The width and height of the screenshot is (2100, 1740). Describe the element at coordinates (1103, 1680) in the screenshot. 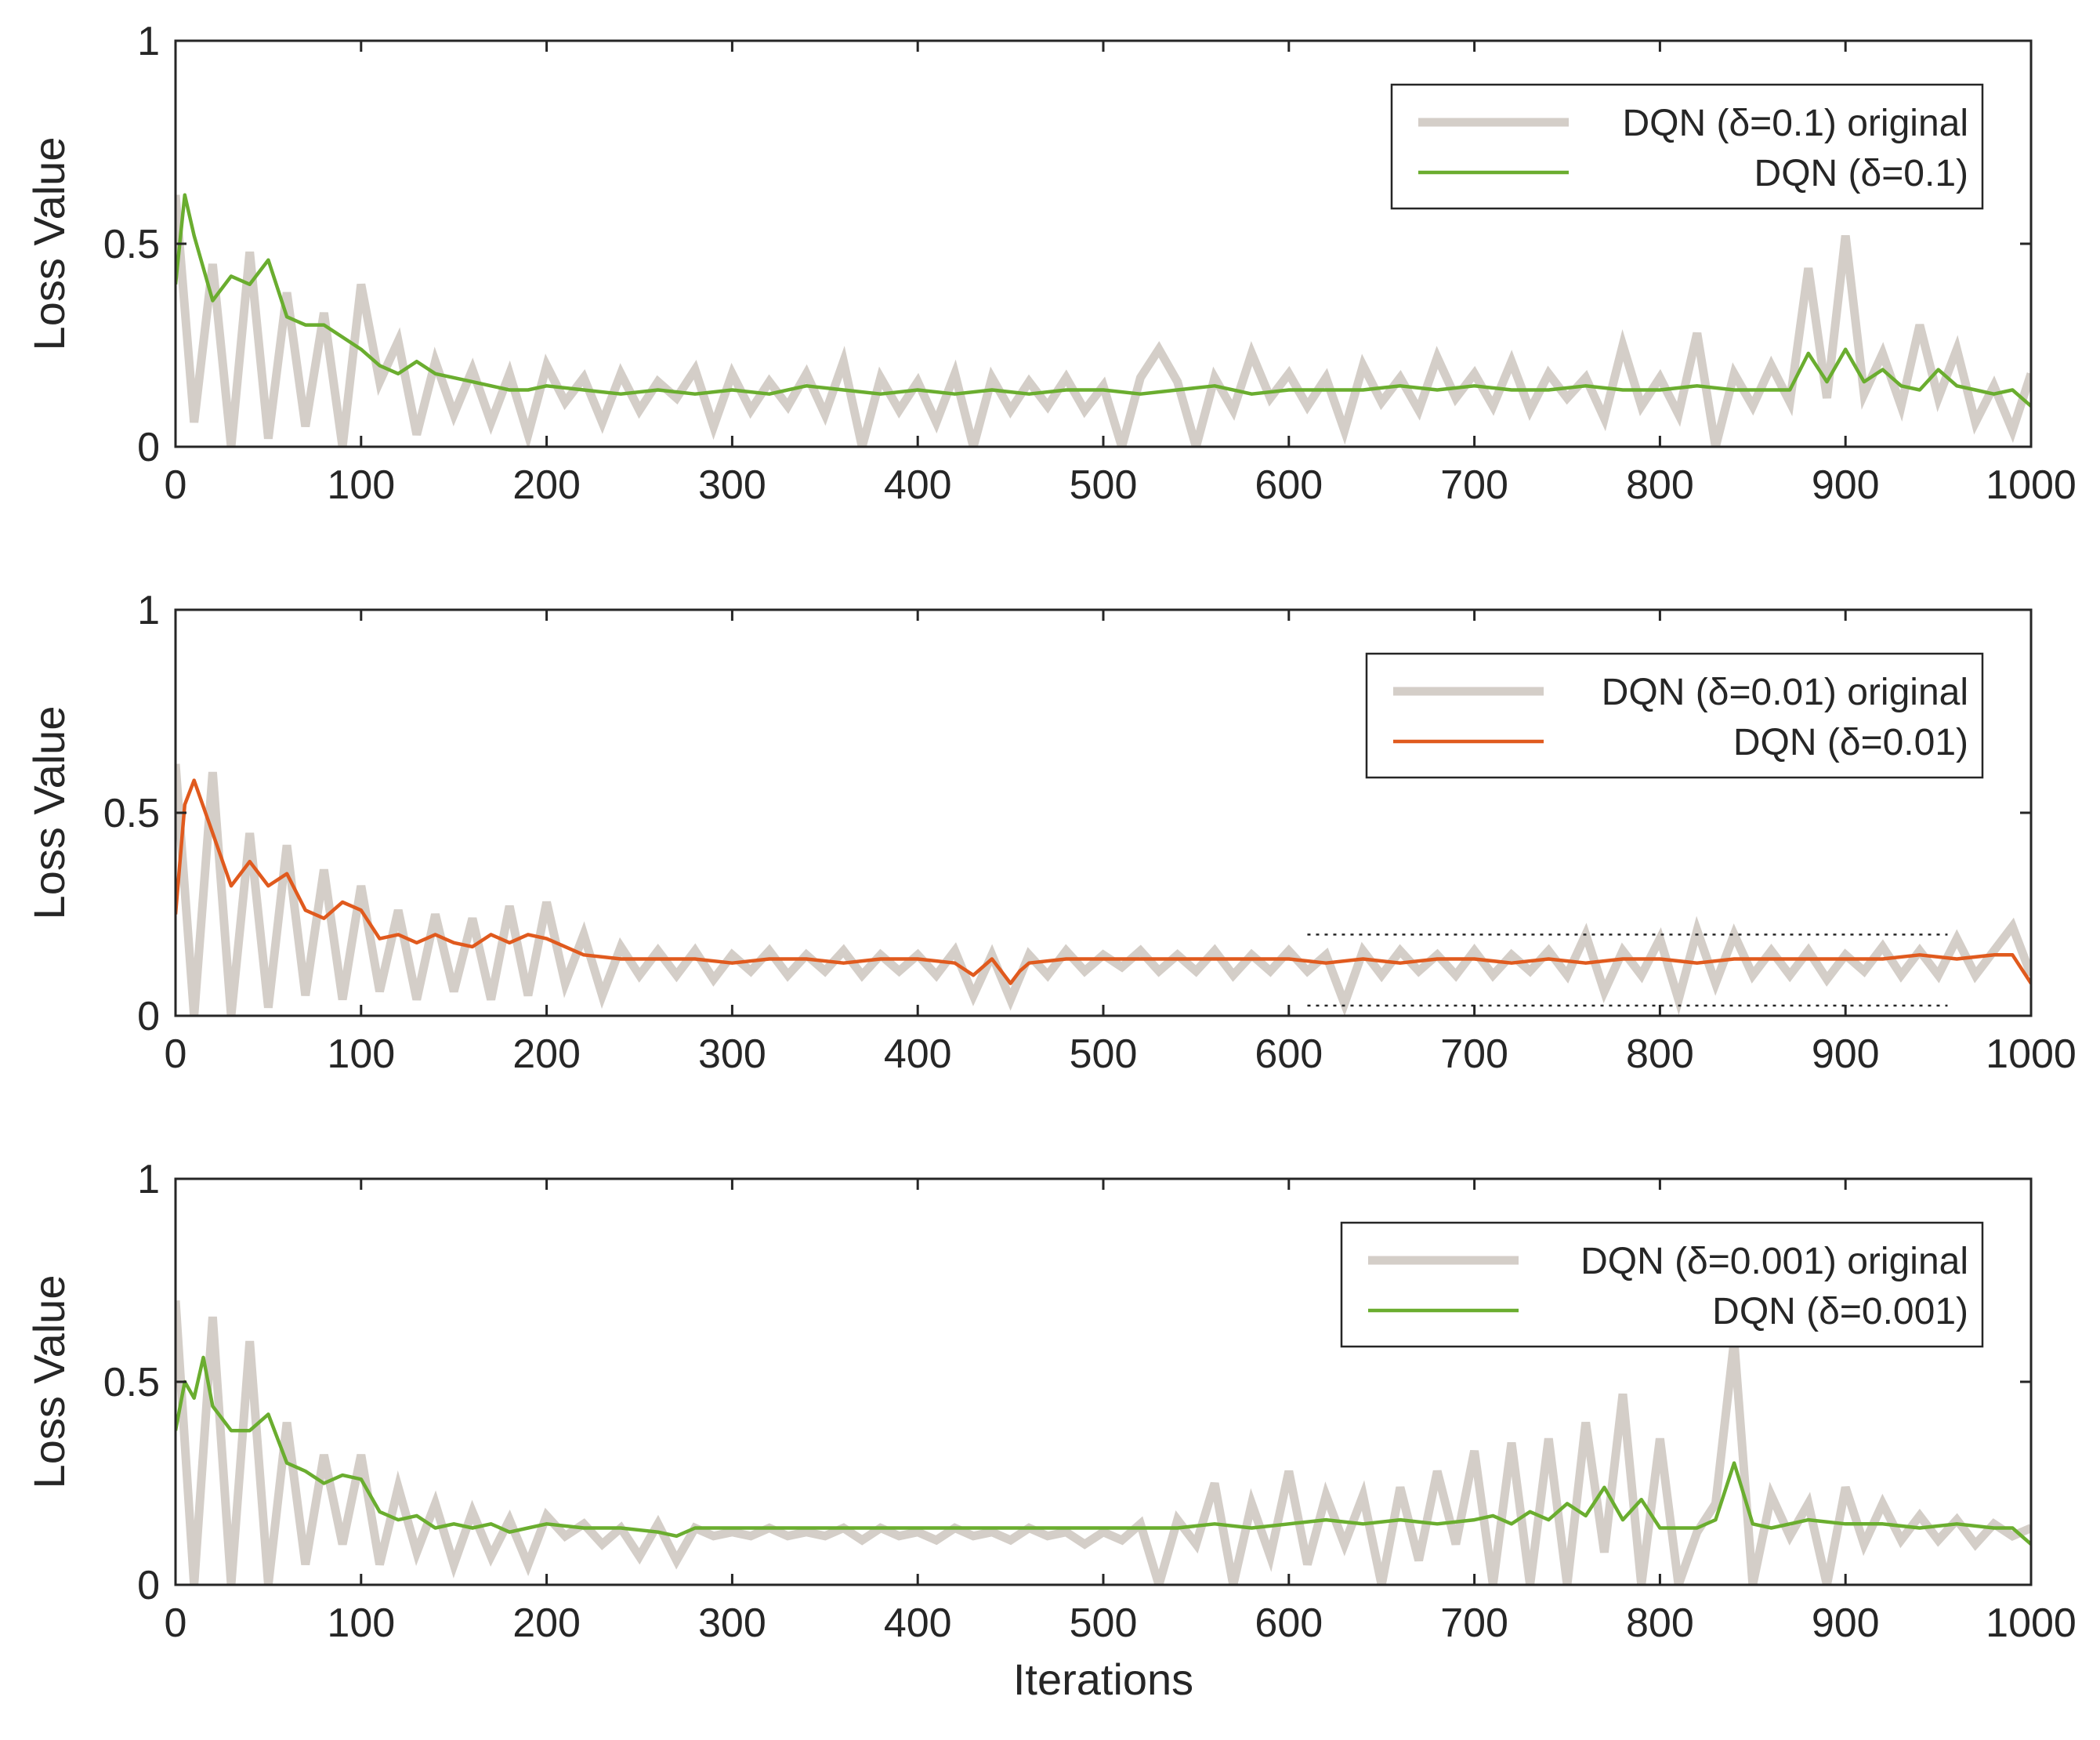

I see `x-axis-label: Iterations` at that location.